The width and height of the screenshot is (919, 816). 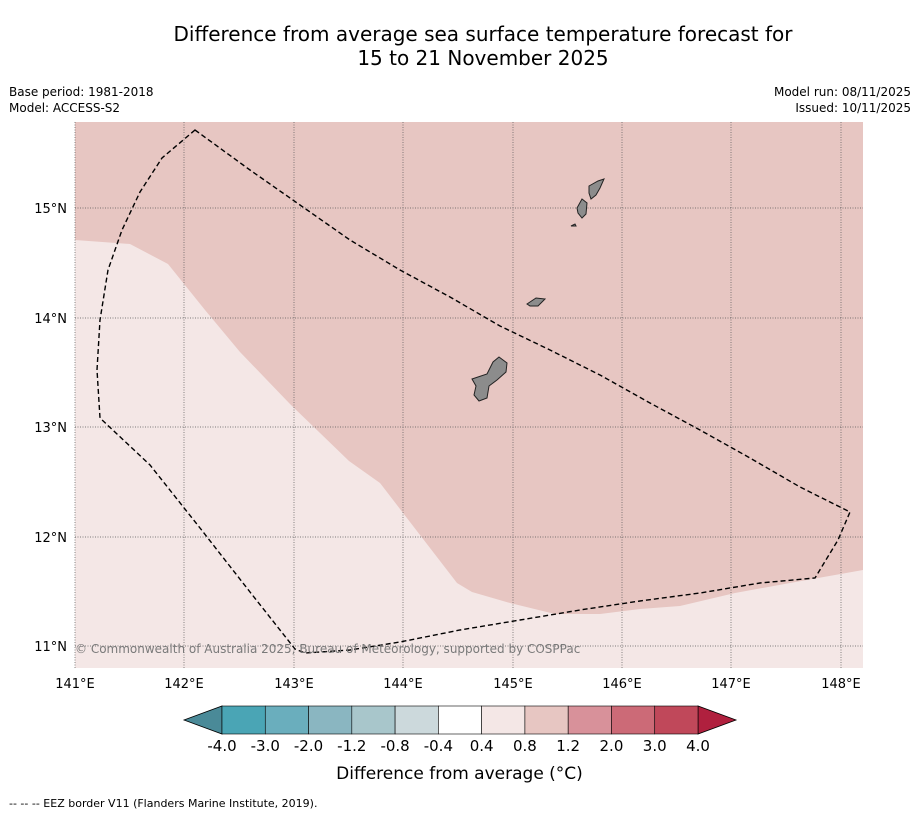 I want to click on model-run: Model run: 08/11/2025, so click(x=842, y=92).